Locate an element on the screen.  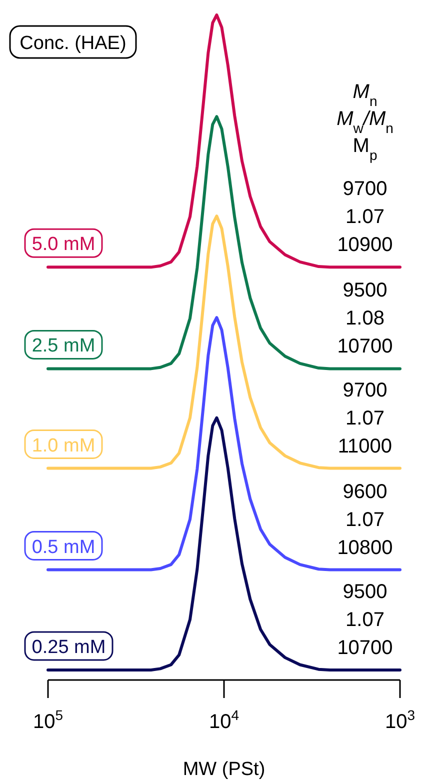
x-axis-title: MW (PSt) is located at coordinates (224, 769).